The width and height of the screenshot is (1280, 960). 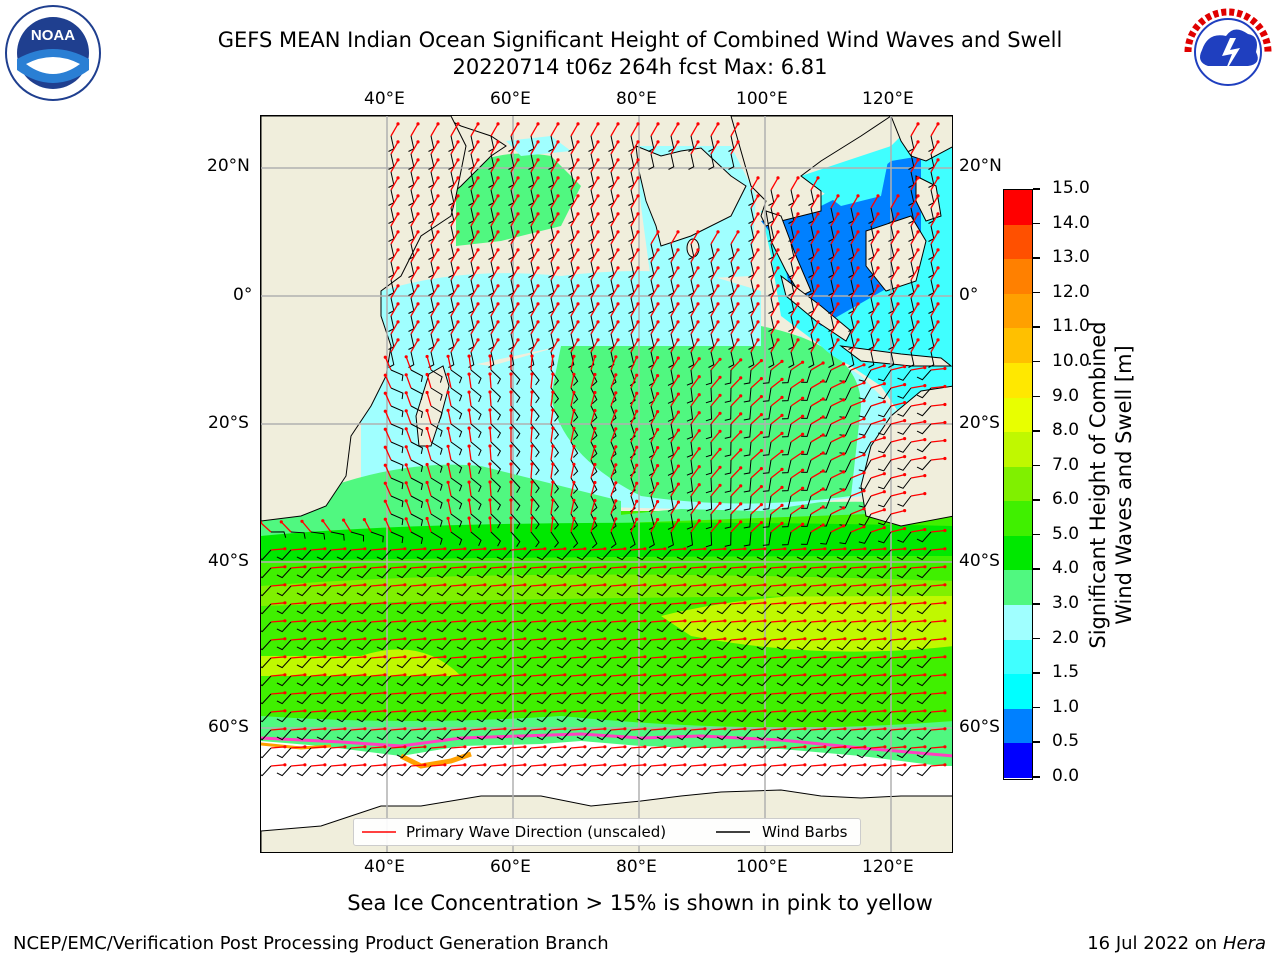 What do you see at coordinates (1066, 499) in the screenshot?
I see `colorbar-tick-label: 6.0` at bounding box center [1066, 499].